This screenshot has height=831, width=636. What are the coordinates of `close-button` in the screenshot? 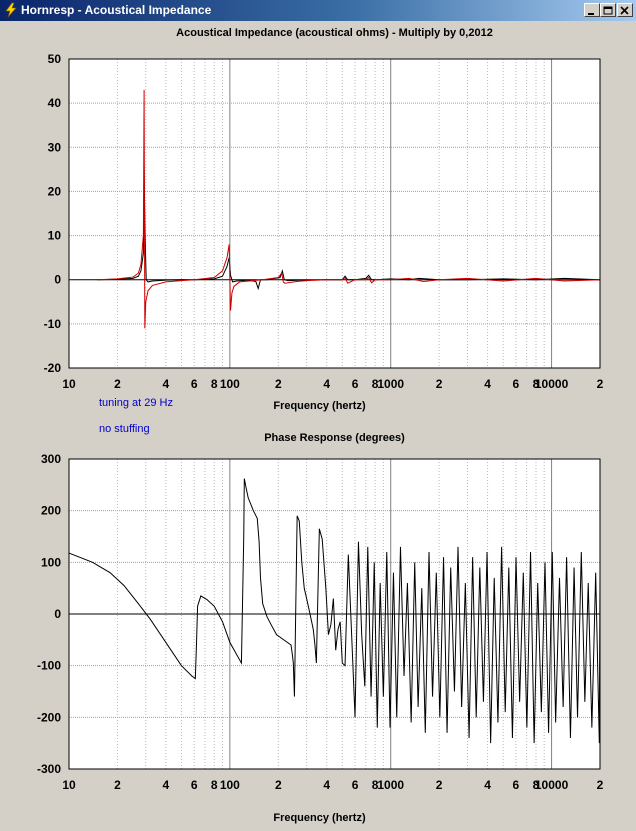 It's located at (625, 10).